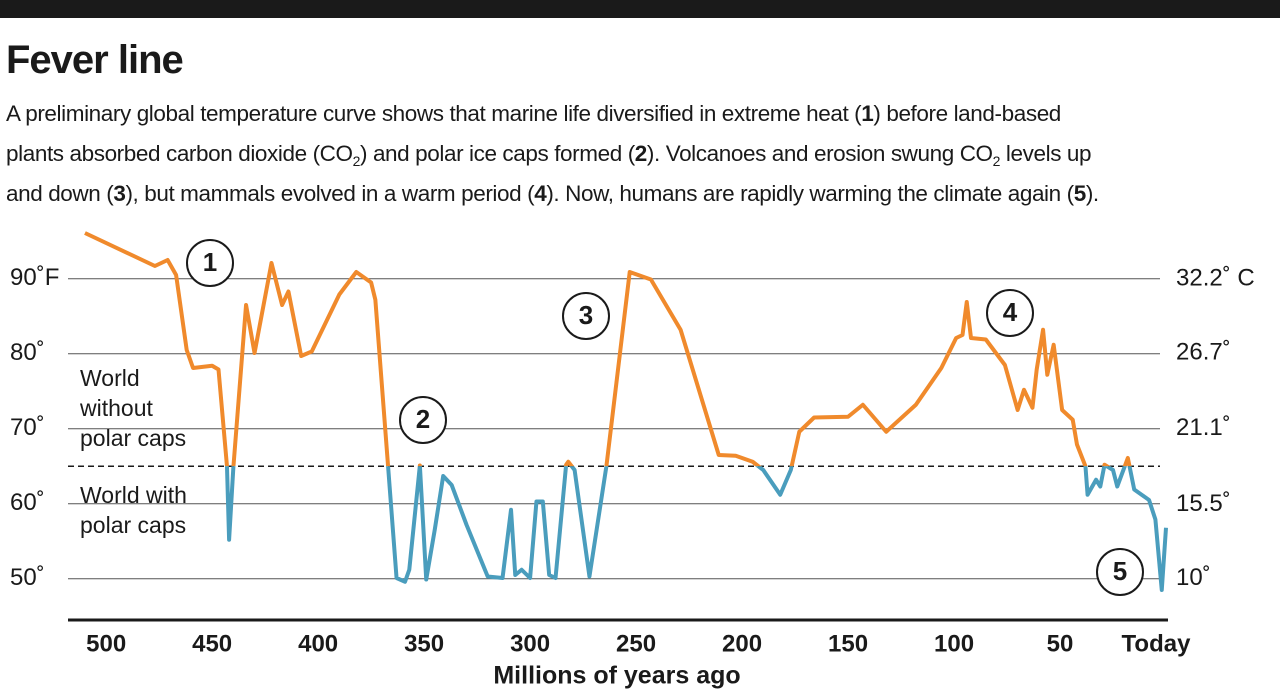  I want to click on x-tick-label: Today, so click(1157, 643).